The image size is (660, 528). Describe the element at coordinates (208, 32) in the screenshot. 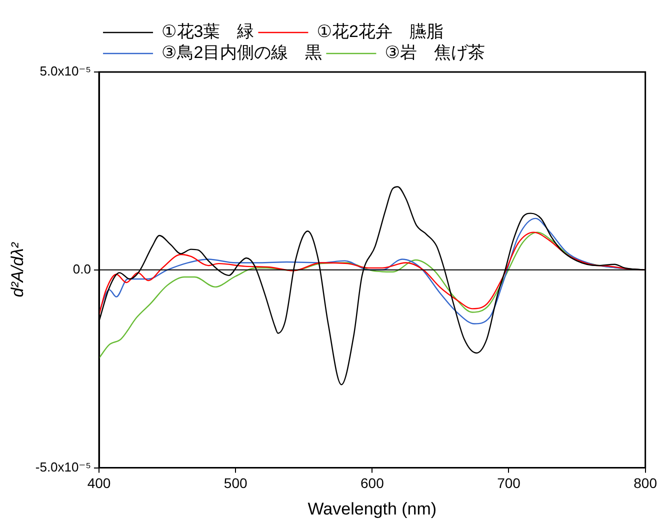

I see `legend-label: ①花3葉 緑` at that location.